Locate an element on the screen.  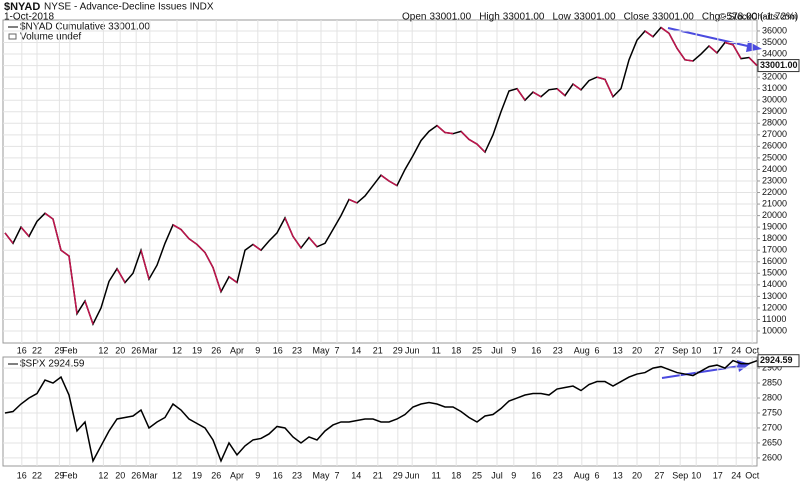
legend-label: $NYAD Cumulative 33001.00 is located at coordinates (85, 27).